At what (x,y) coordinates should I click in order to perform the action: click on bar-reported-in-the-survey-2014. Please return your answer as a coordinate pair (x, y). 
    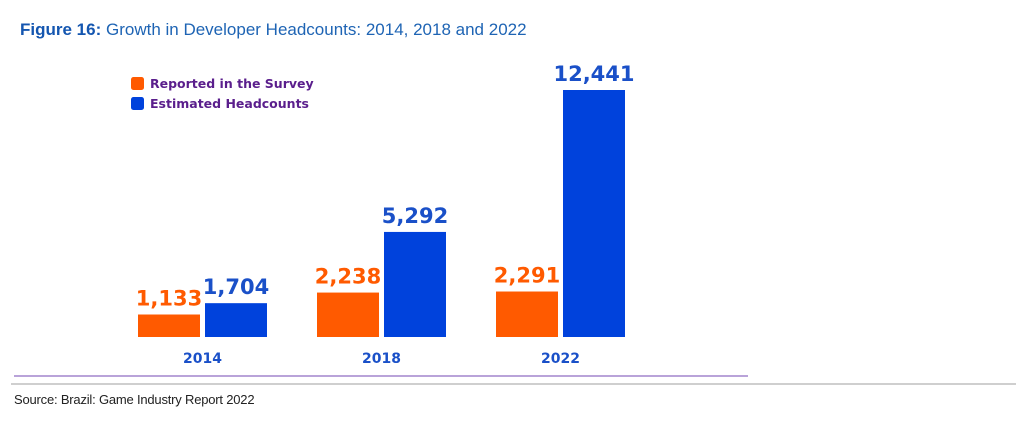
    Looking at the image, I should click on (169, 325).